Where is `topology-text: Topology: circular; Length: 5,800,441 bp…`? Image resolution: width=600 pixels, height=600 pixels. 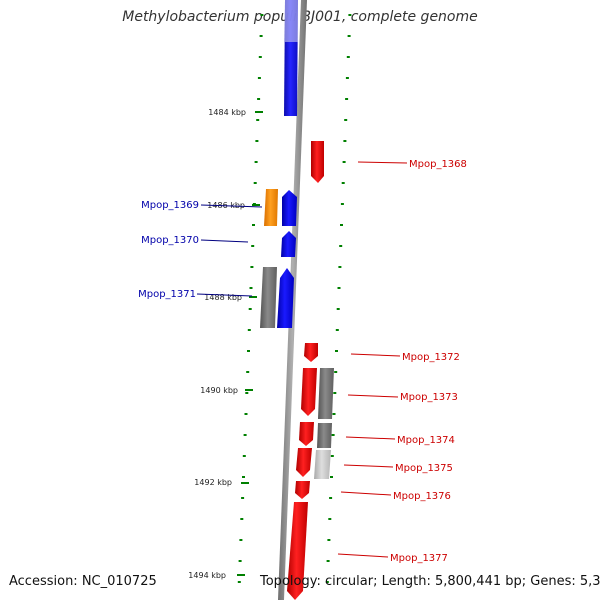
topology-text: Topology: circular; Length: 5,800,441 bp… is located at coordinates (430, 581).